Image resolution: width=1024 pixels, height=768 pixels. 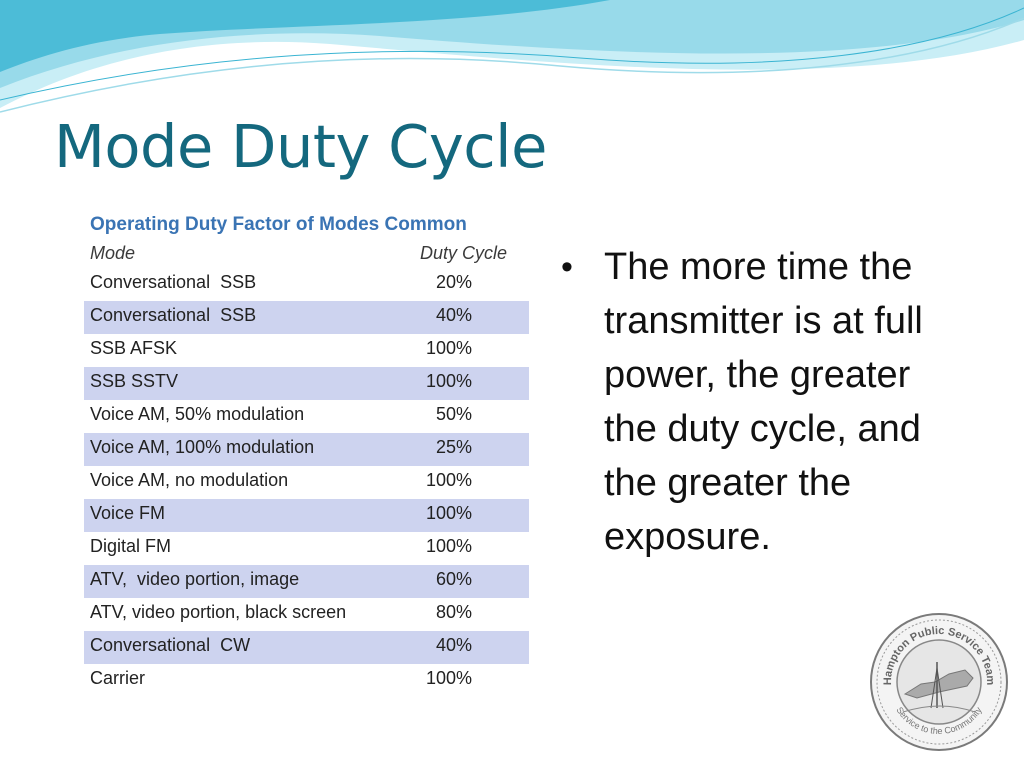 What do you see at coordinates (453, 282) in the screenshot?
I see `duty-cycle-cell: 20%` at bounding box center [453, 282].